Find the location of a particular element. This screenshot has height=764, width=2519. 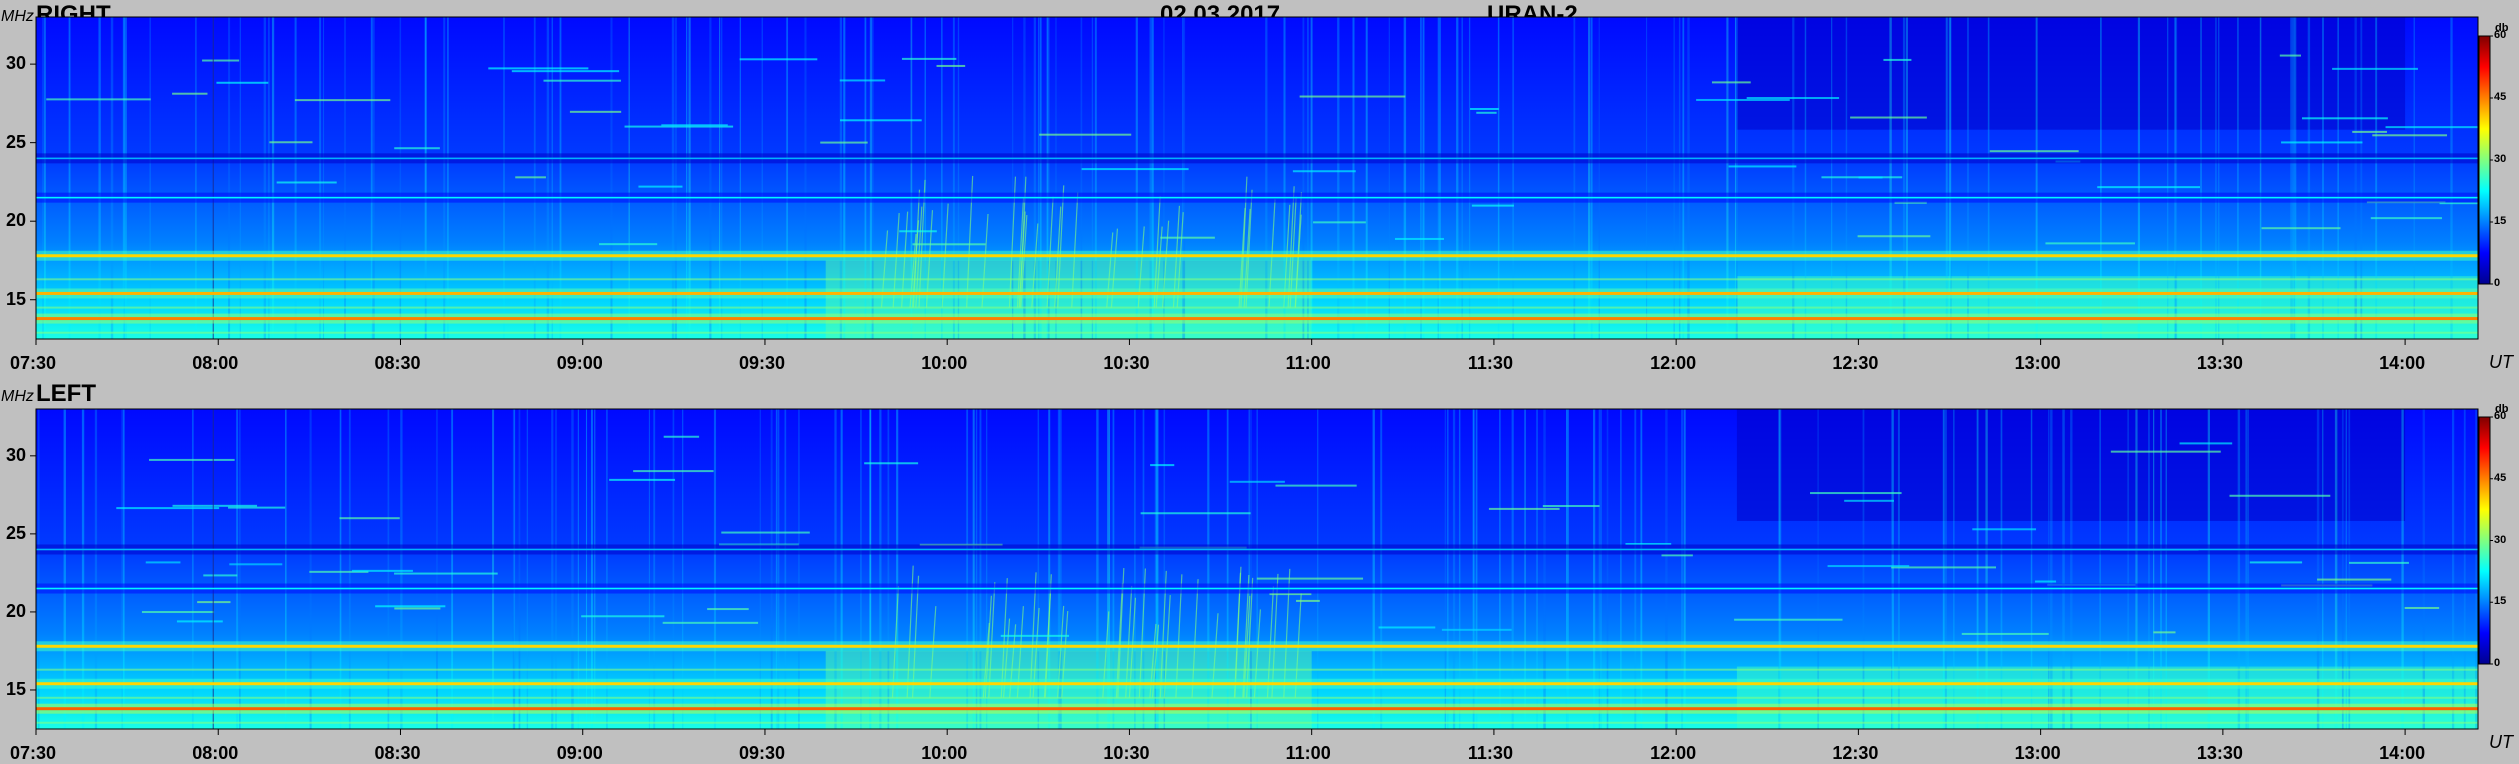

x-tick-label: 08:30 is located at coordinates (397, 753).